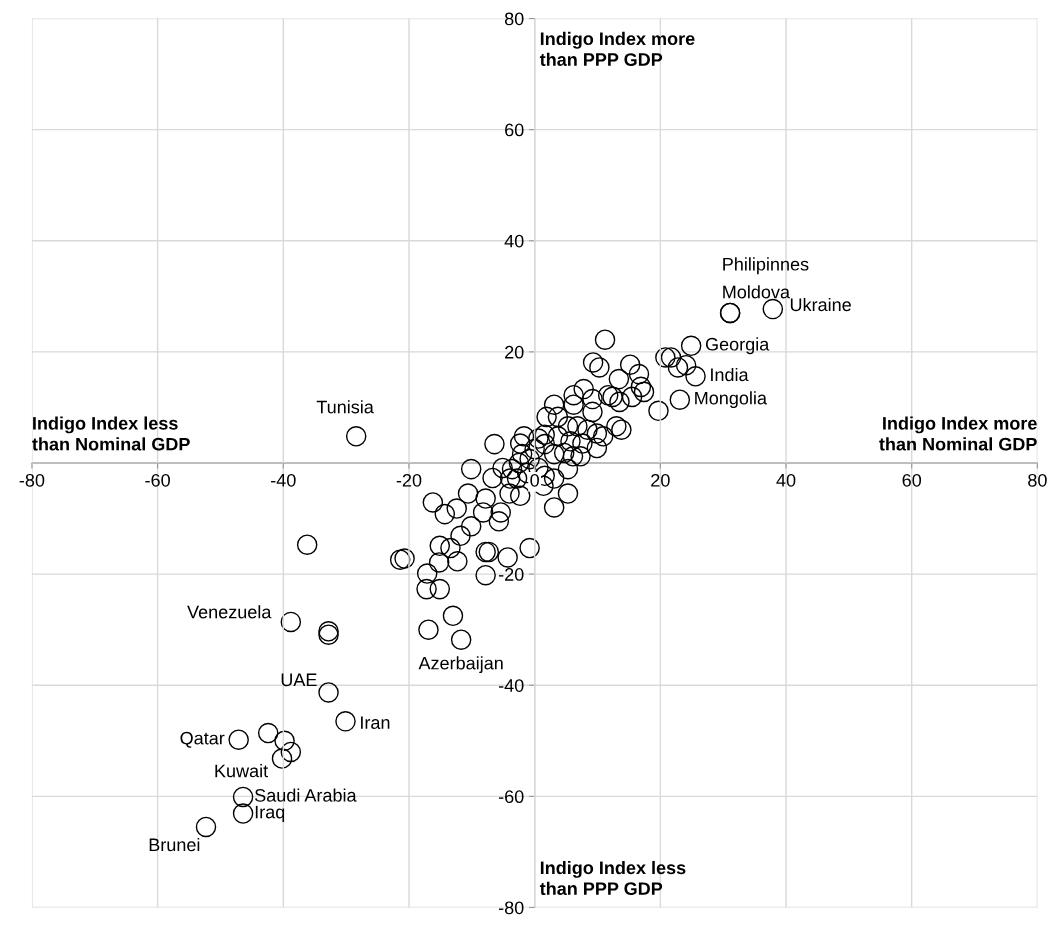 This screenshot has height=926, width=1064. Describe the element at coordinates (511, 685) in the screenshot. I see `y-tick-label: -40` at that location.